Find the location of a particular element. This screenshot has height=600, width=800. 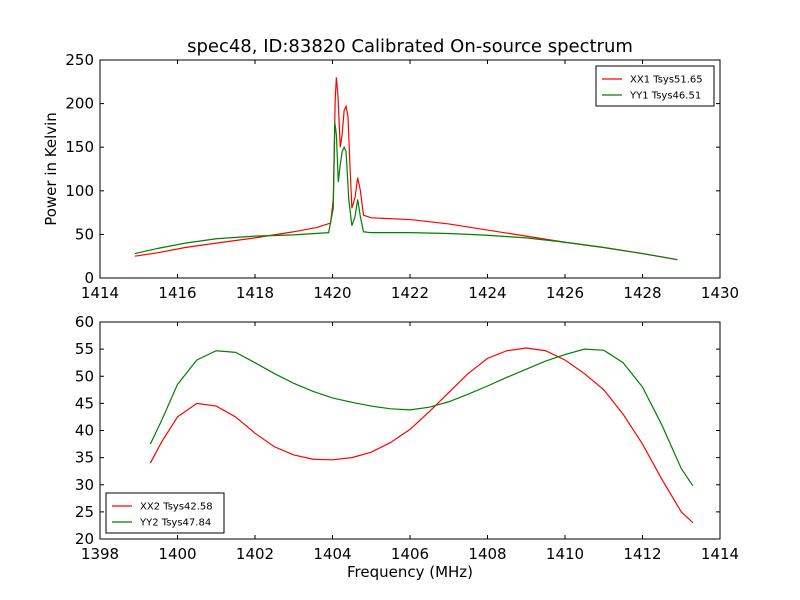

legend-label: XX1 Tsys51.65 is located at coordinates (666, 80).